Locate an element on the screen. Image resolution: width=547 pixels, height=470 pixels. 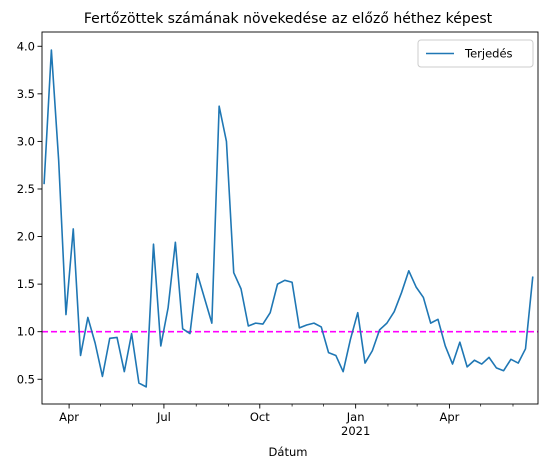
y-tick-label: 0.5 is located at coordinates (26, 379).